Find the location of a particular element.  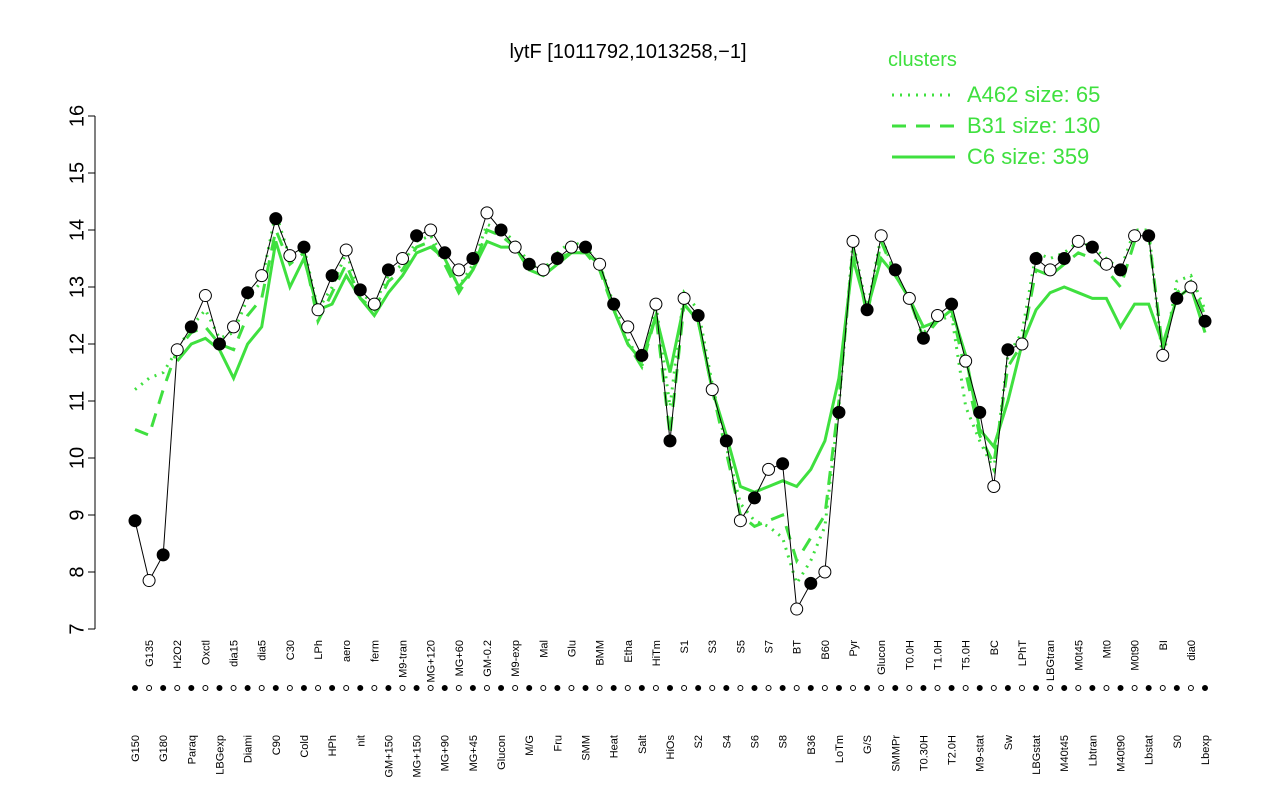

x-tick-label: LPhT is located at coordinates (1023, 653).